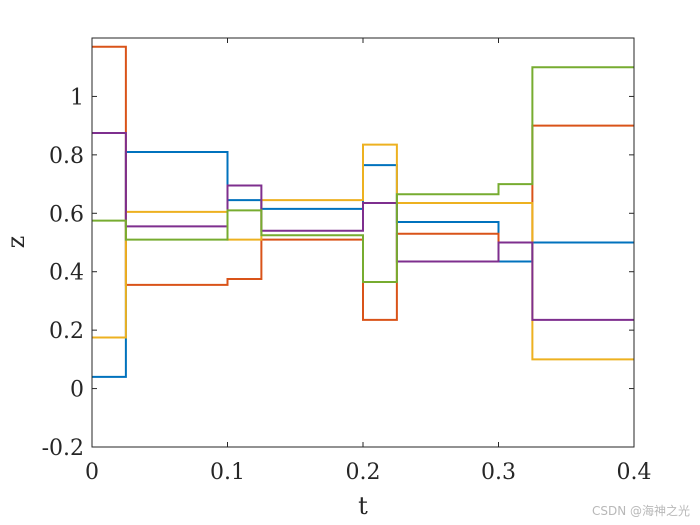 This screenshot has height=525, width=700. What do you see at coordinates (498, 472) in the screenshot?
I see `x-tick-label: 0.3` at bounding box center [498, 472].